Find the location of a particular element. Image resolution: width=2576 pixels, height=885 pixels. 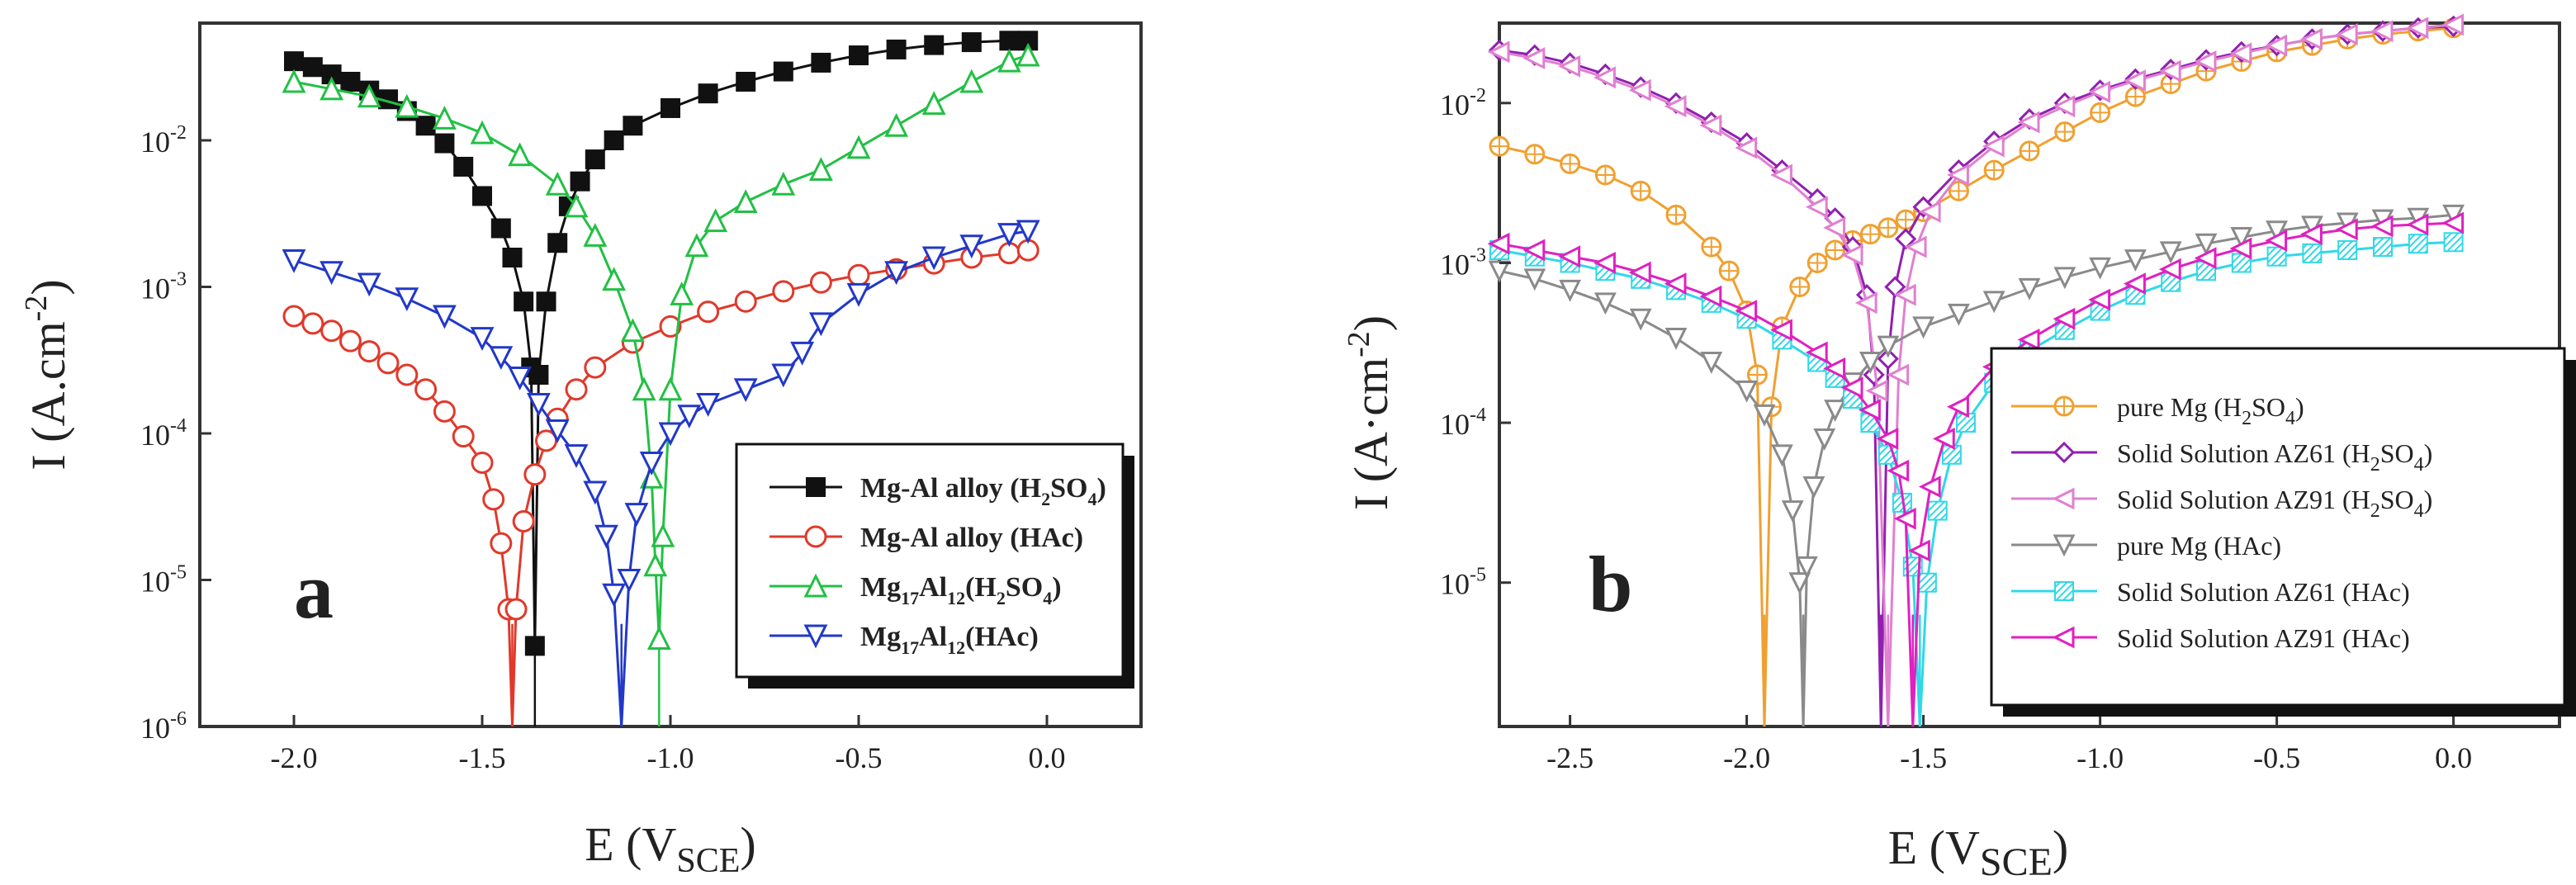

y-tick-base-b-1: 10 is located at coordinates (1455, 425).